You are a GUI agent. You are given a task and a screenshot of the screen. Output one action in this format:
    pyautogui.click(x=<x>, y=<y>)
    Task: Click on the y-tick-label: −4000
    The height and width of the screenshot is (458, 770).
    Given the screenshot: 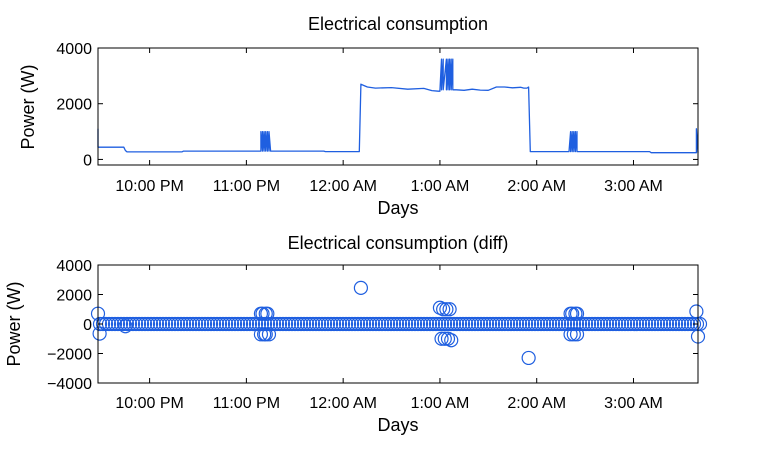 What is the action you would take?
    pyautogui.click(x=69, y=384)
    